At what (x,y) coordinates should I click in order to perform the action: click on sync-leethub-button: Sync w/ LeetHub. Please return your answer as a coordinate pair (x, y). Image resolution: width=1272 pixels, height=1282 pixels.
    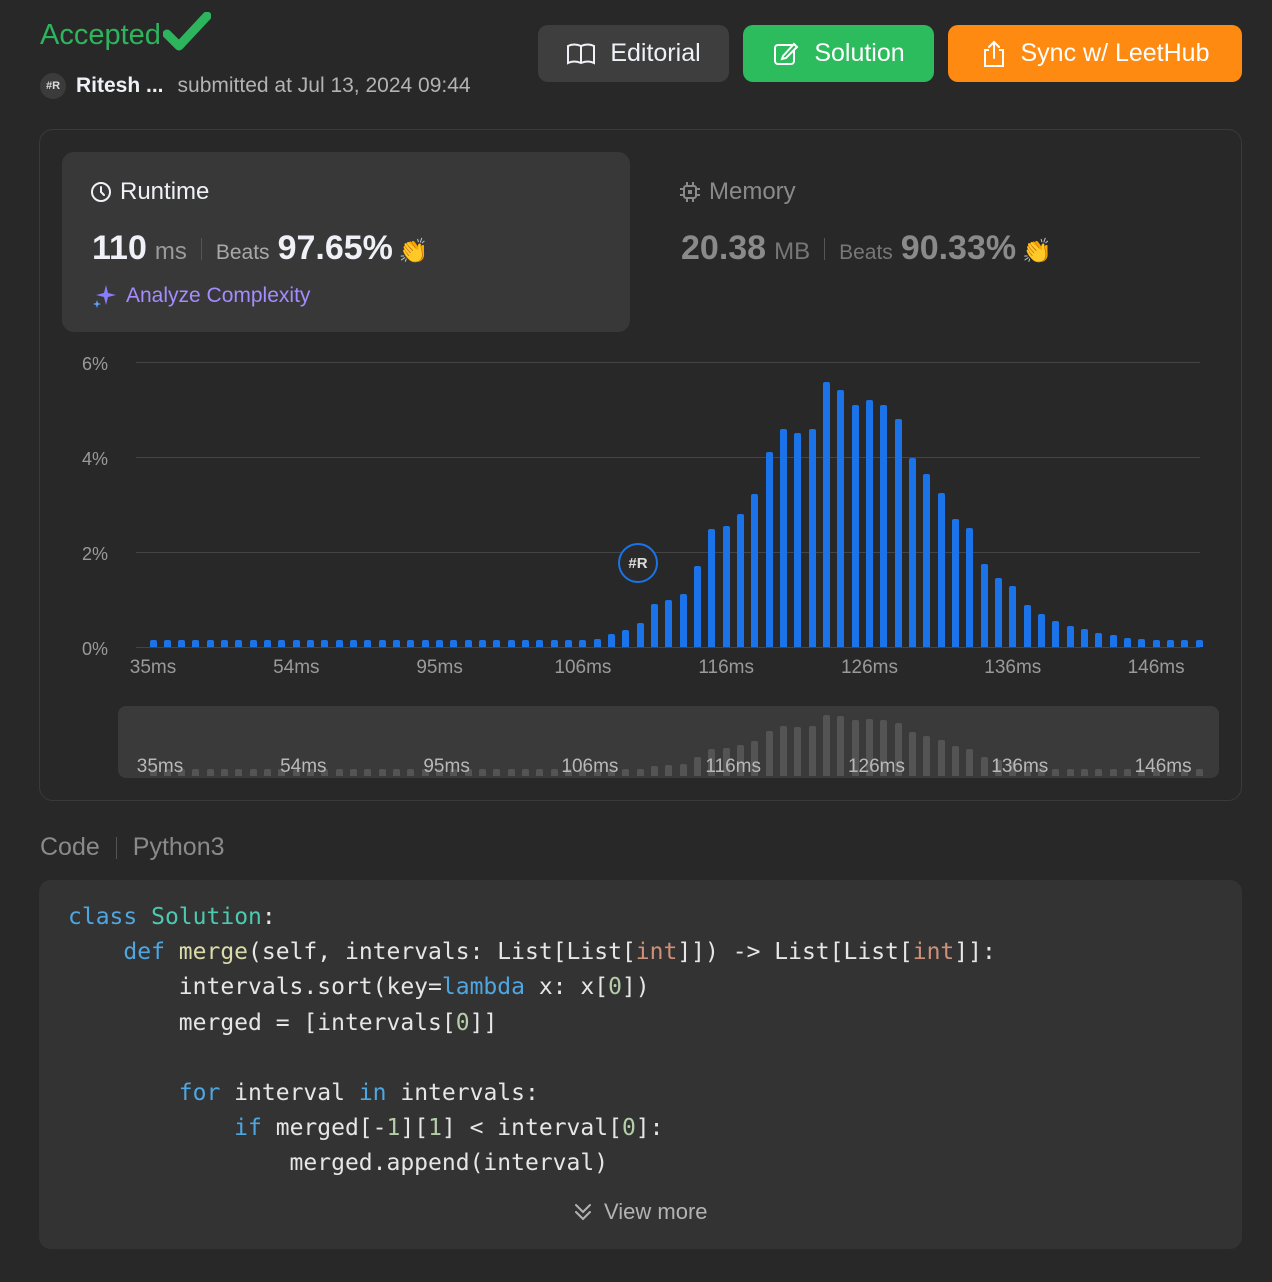
    Looking at the image, I should click on (1095, 53).